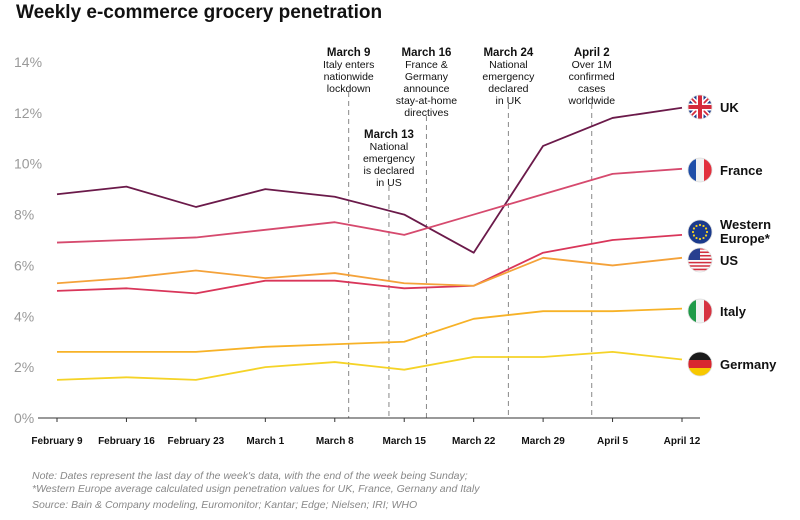  I want to click on annotation-text: France &, so click(426, 65).